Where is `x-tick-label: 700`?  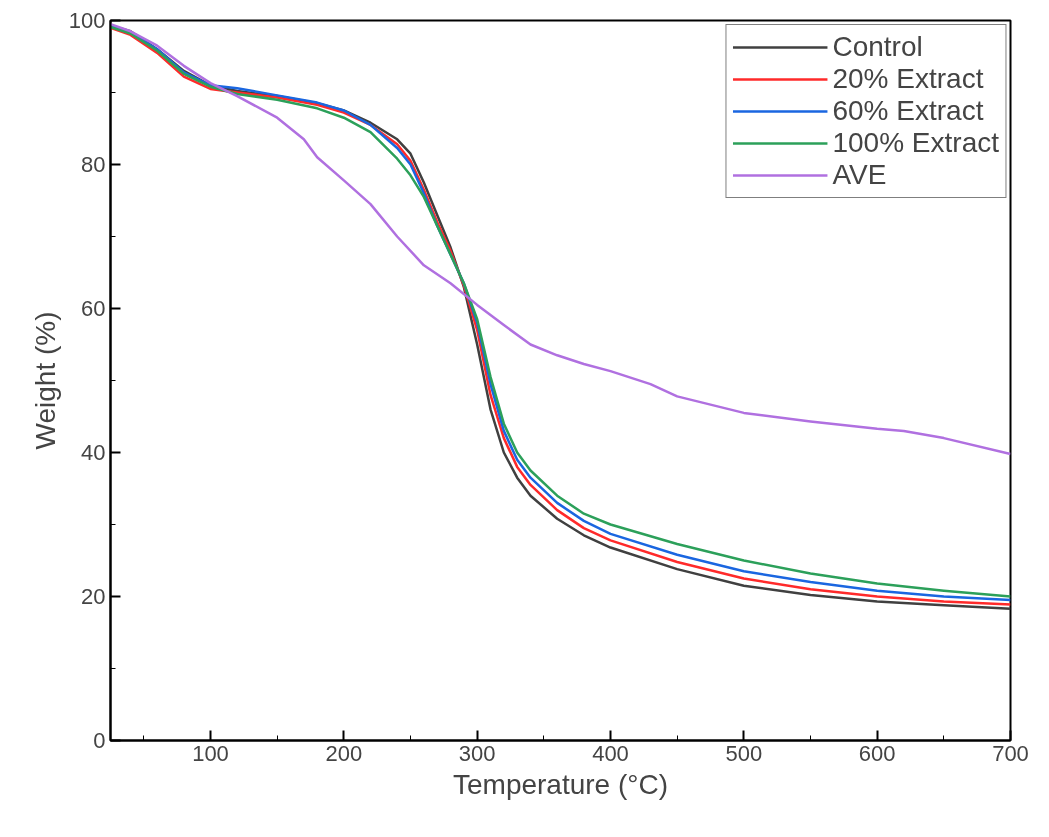
x-tick-label: 700 is located at coordinates (1010, 753).